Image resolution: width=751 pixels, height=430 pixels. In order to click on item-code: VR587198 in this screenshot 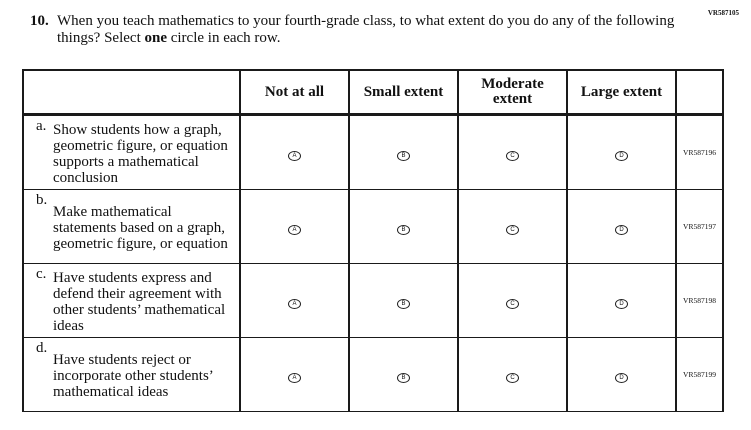, I will do `click(699, 300)`.